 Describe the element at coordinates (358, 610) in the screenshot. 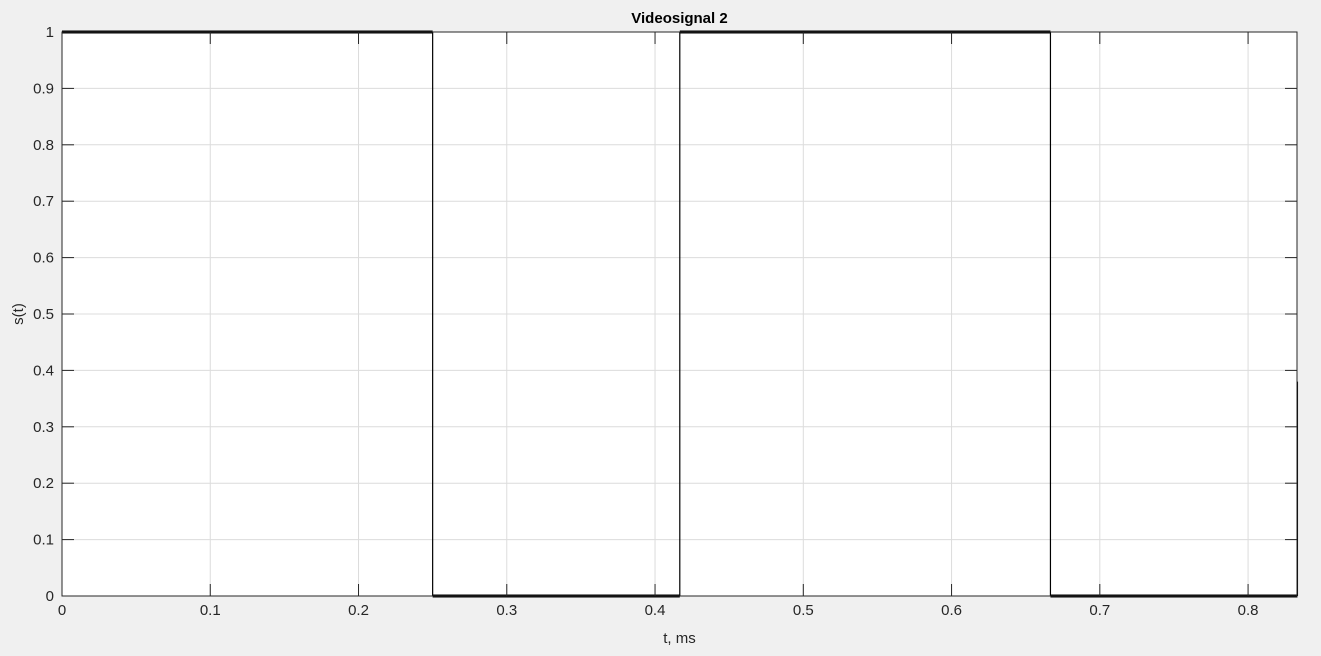

I see `x-tick-label: 0.2` at that location.